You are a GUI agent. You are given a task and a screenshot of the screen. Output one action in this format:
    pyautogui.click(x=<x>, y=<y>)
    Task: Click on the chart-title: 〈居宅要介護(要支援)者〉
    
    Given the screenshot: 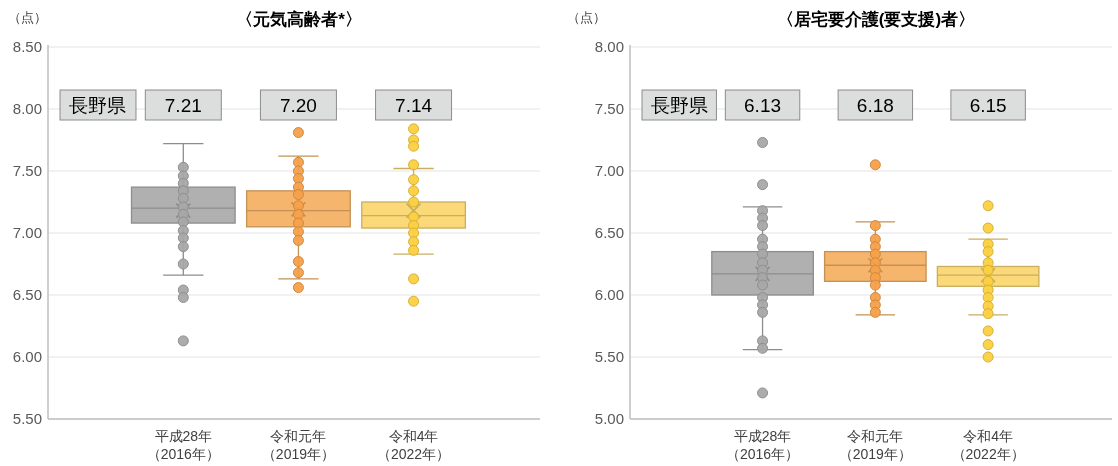 What is the action you would take?
    pyautogui.click(x=876, y=19)
    